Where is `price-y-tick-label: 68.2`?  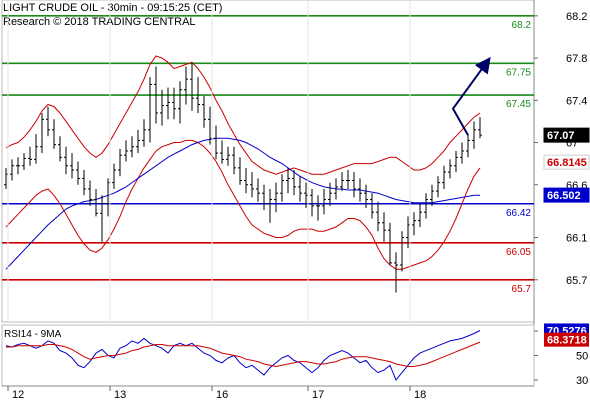 price-y-tick-label: 68.2 is located at coordinates (576, 17).